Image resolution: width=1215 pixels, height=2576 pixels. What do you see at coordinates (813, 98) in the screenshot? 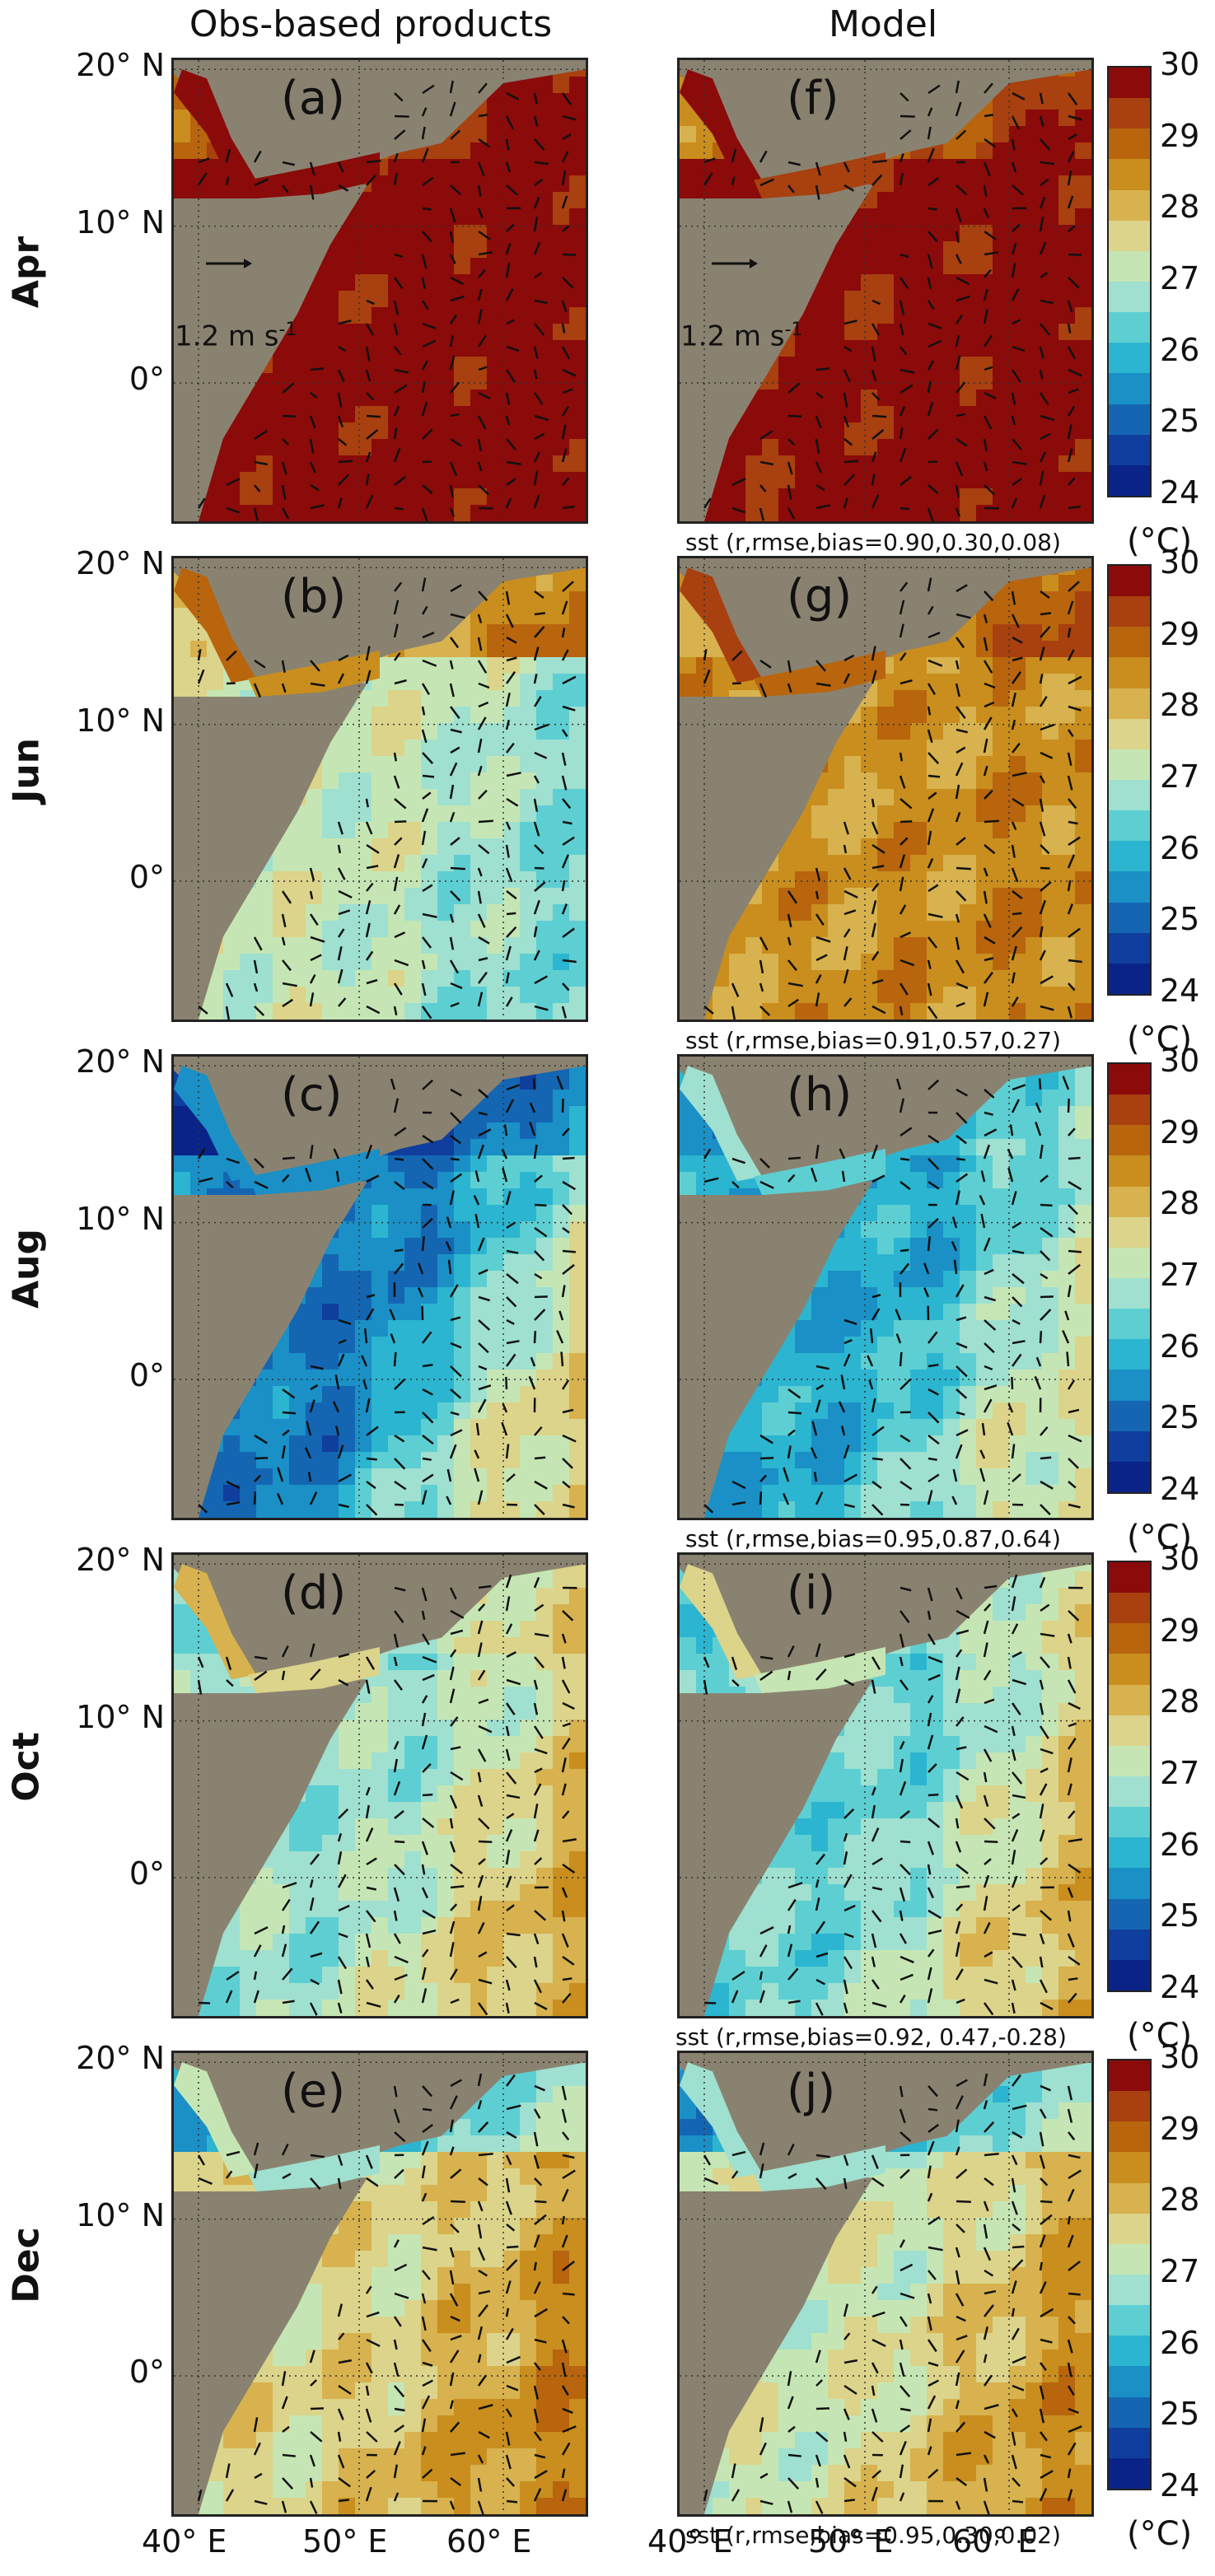
I see `panel-label: (f)` at bounding box center [813, 98].